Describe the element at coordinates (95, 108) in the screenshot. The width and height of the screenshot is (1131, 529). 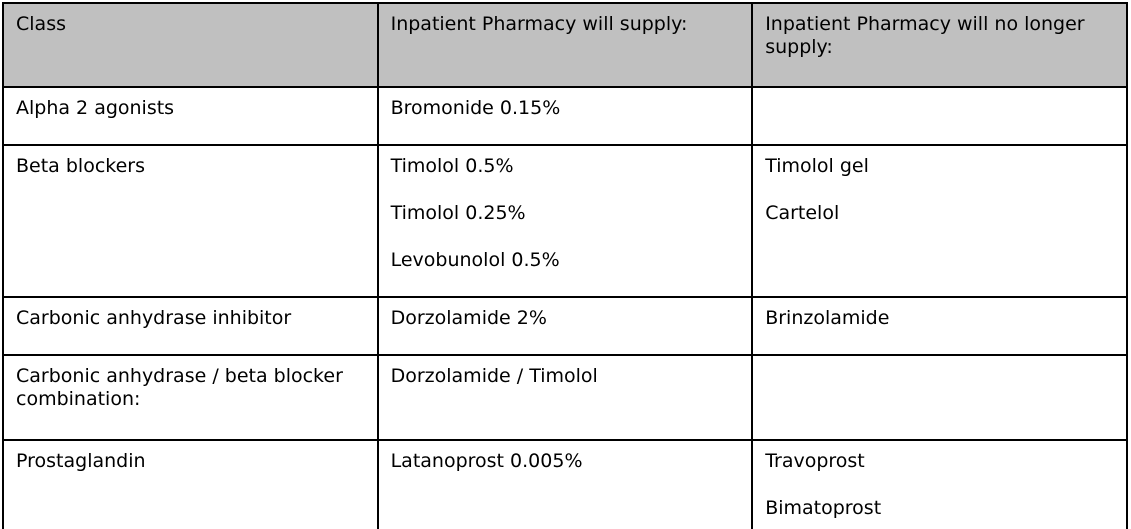
I see `cell-text: Alpha 2 agonists` at that location.